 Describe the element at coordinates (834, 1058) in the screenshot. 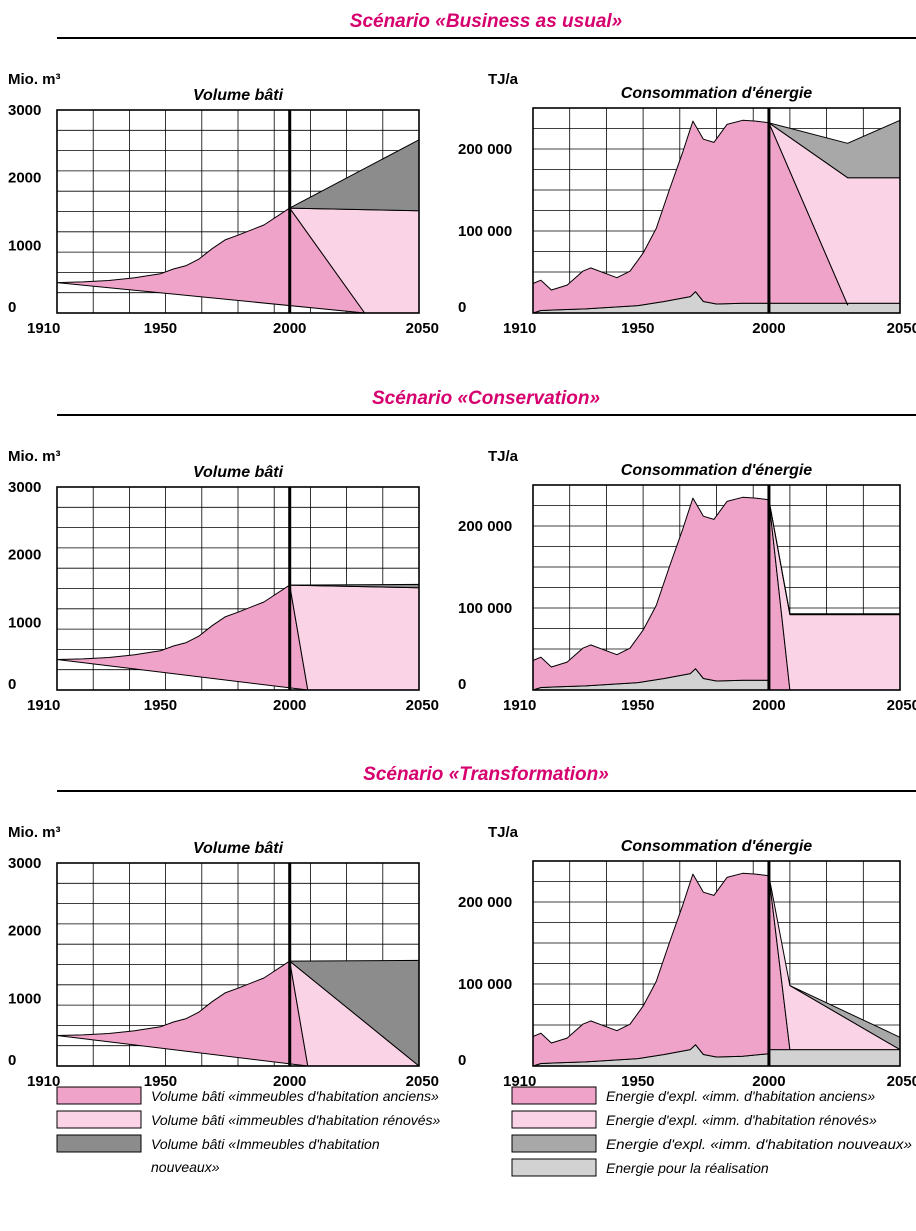

I see `area-realisation` at that location.